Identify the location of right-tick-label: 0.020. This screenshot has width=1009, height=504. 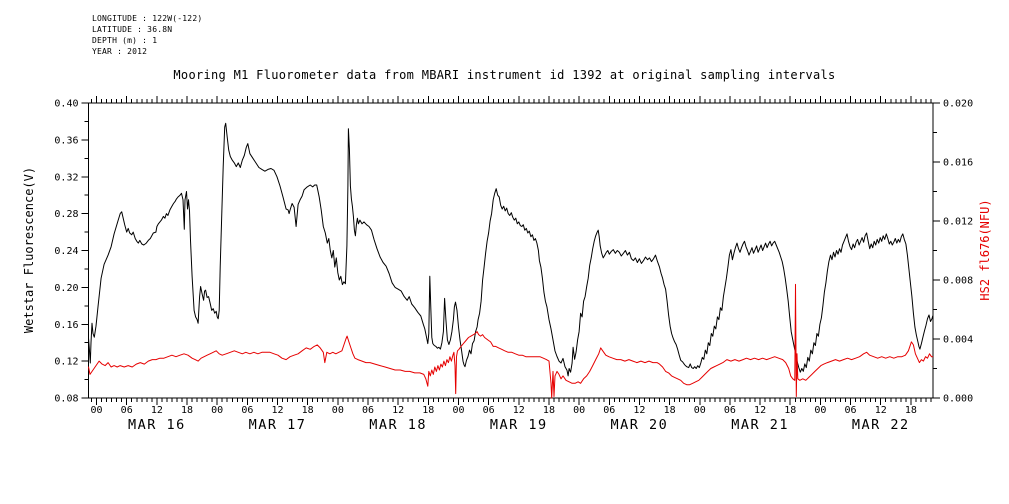
(958, 104).